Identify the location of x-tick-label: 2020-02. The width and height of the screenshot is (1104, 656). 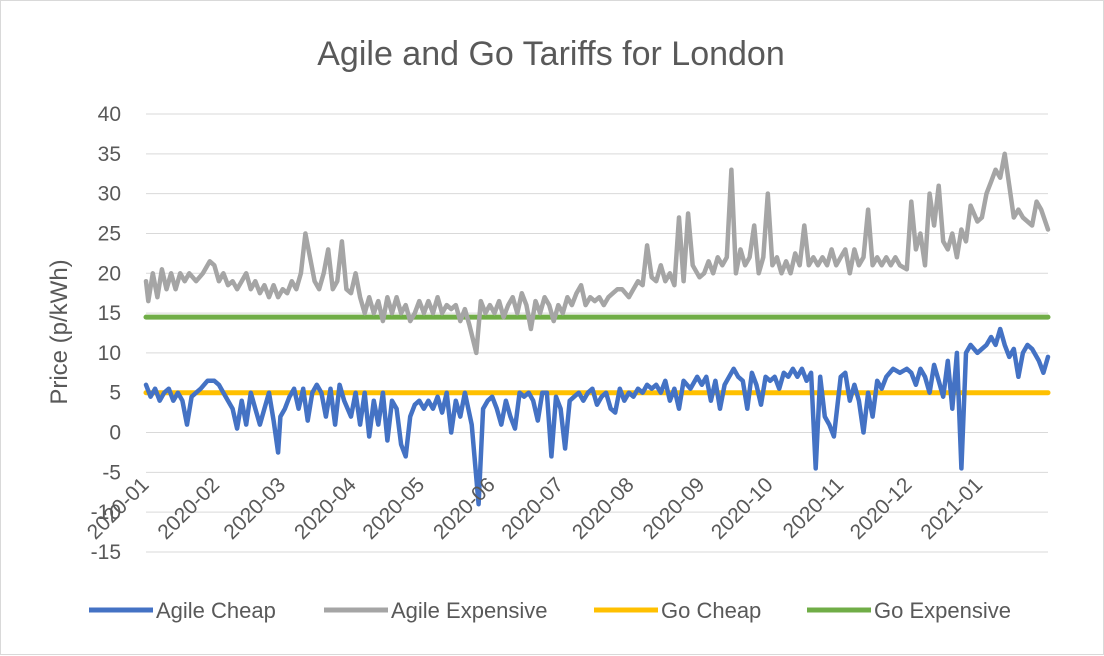
(188, 508).